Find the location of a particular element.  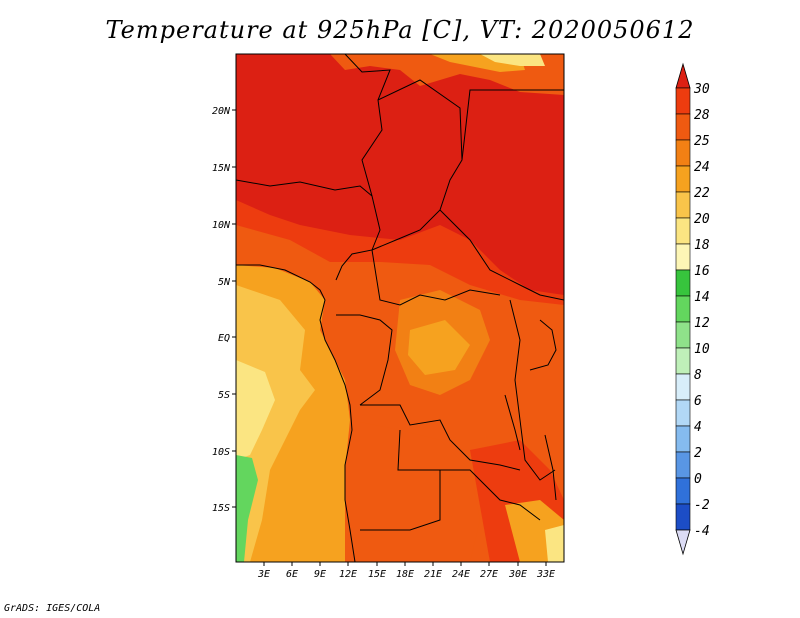

colorbar-label: 16 is located at coordinates (702, 271).